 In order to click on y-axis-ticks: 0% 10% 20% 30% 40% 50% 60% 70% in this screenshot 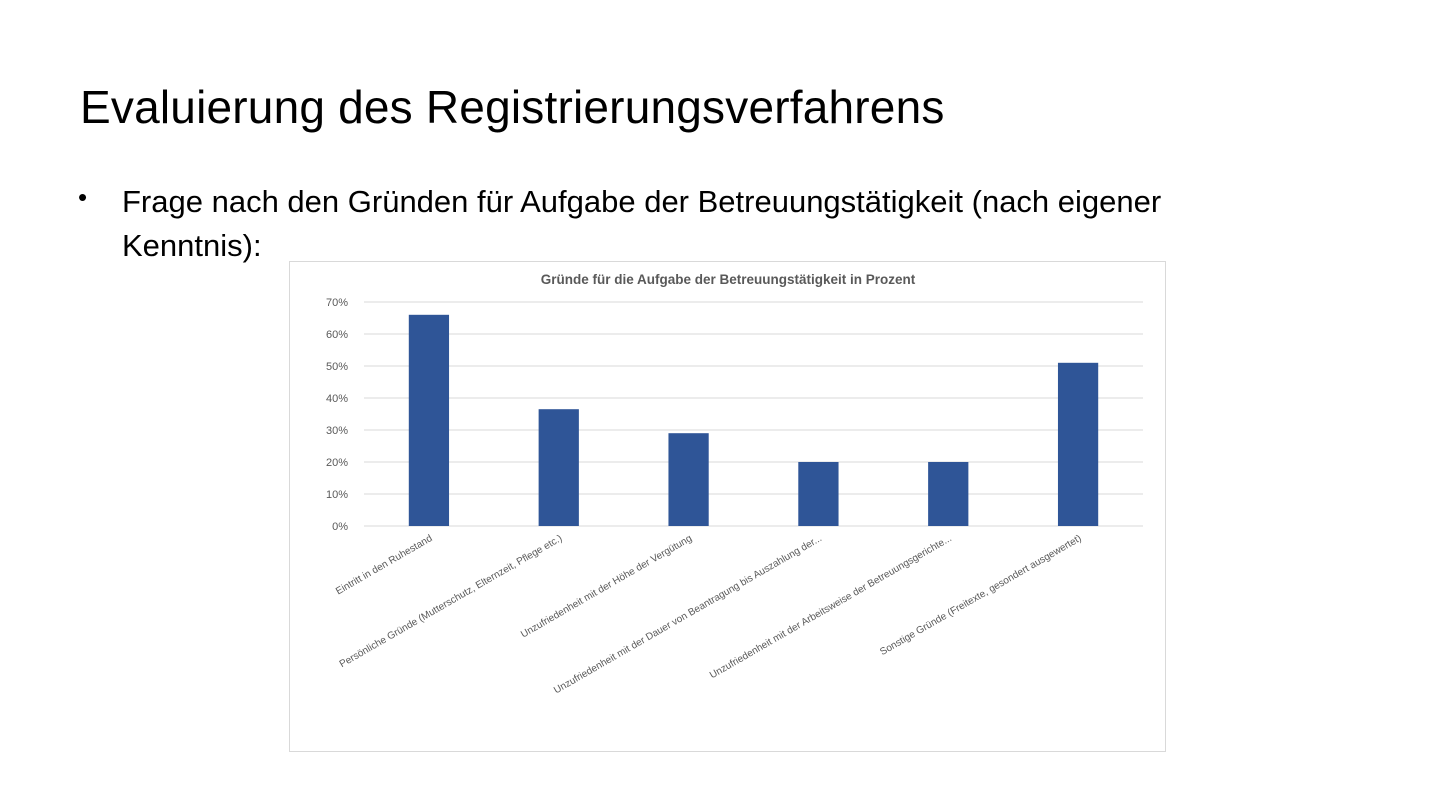, I will do `click(337, 415)`.